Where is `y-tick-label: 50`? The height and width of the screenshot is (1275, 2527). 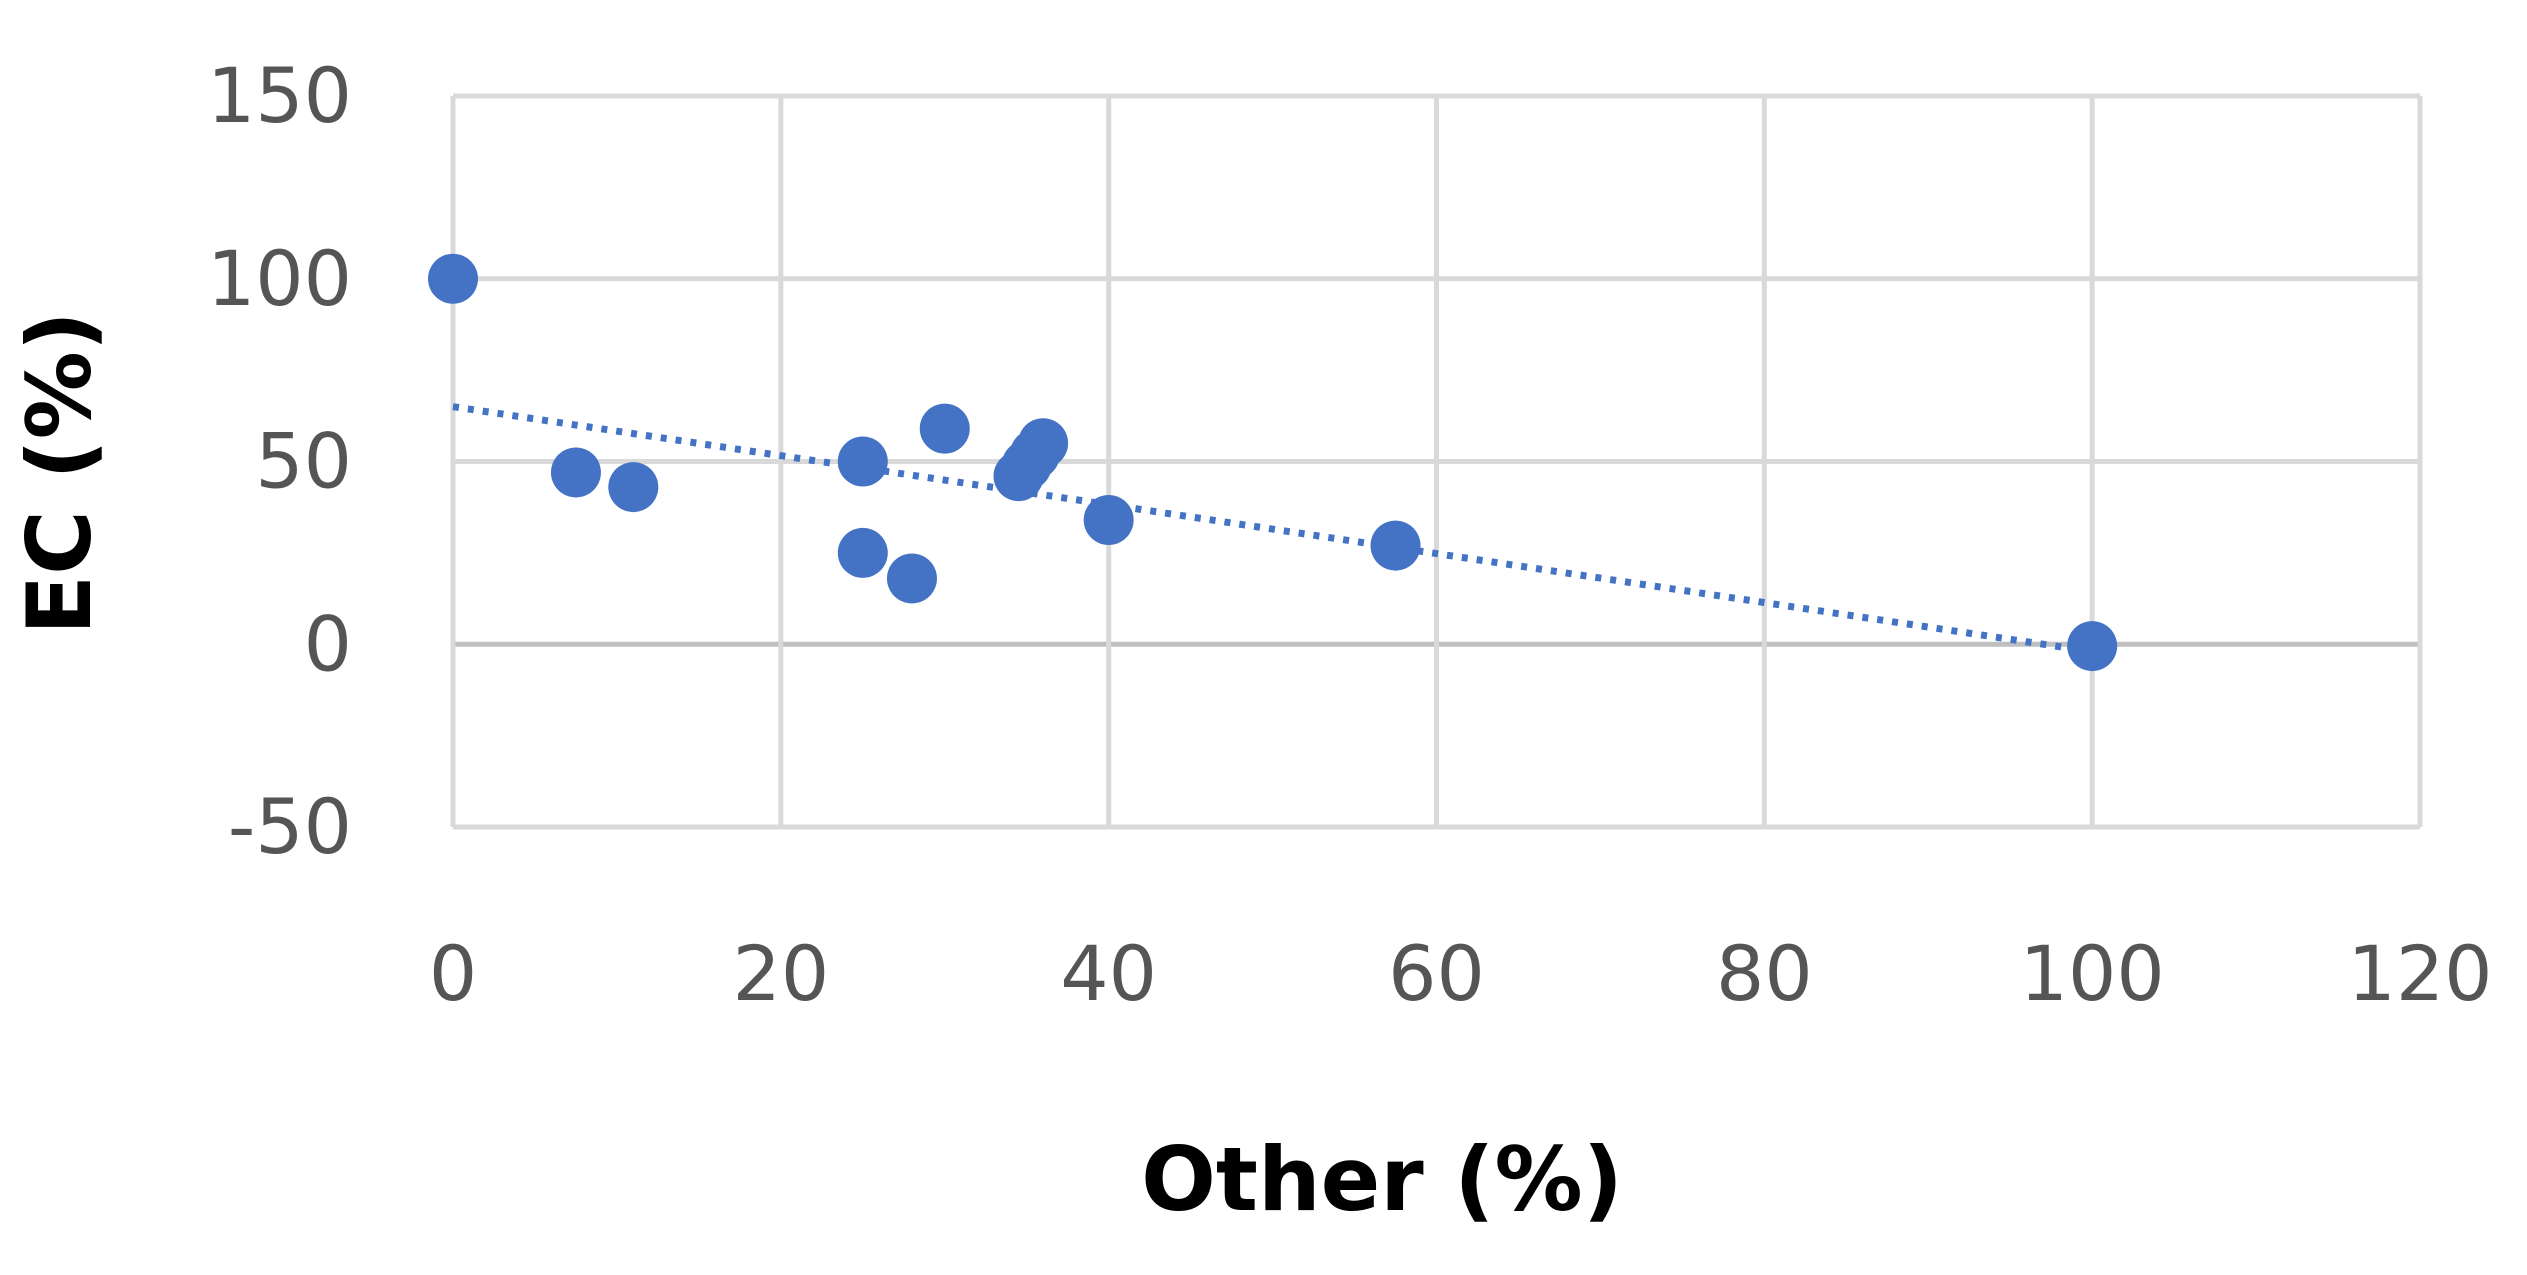 y-tick-label: 50 is located at coordinates (303, 461).